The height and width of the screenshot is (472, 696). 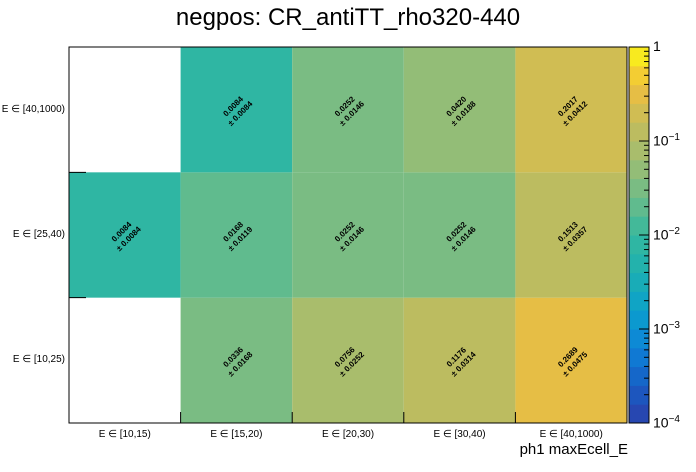 I want to click on cell-label-group: 0.0252± 0.0146, so click(x=349, y=110).